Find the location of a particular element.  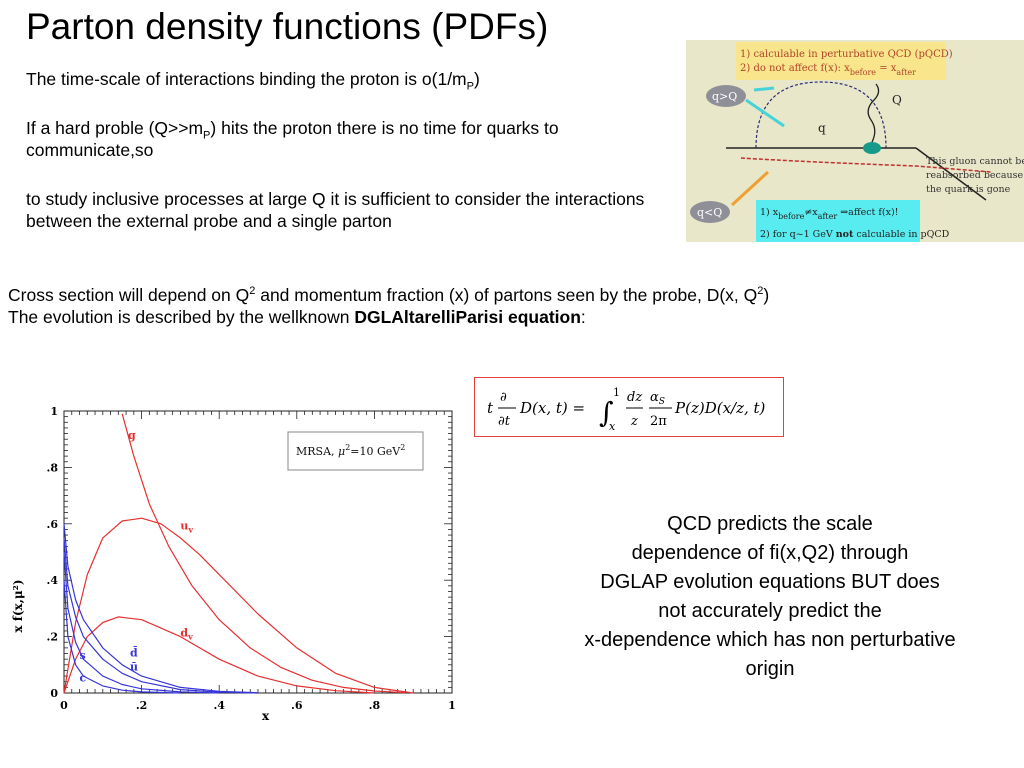

series-line-x is located at coordinates (161, 615).